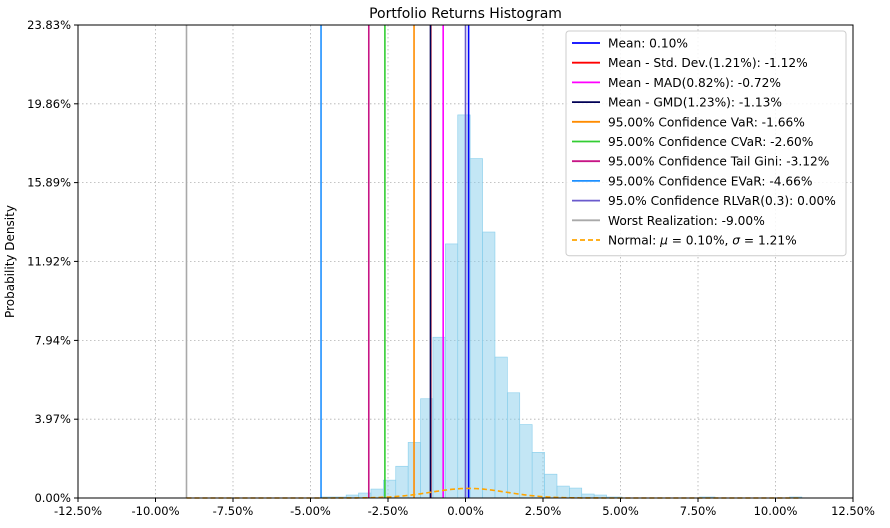 Image resolution: width=890 pixels, height=528 pixels. I want to click on legend-label: 95.00% Confidence EVaR: -4.66%, so click(710, 181).